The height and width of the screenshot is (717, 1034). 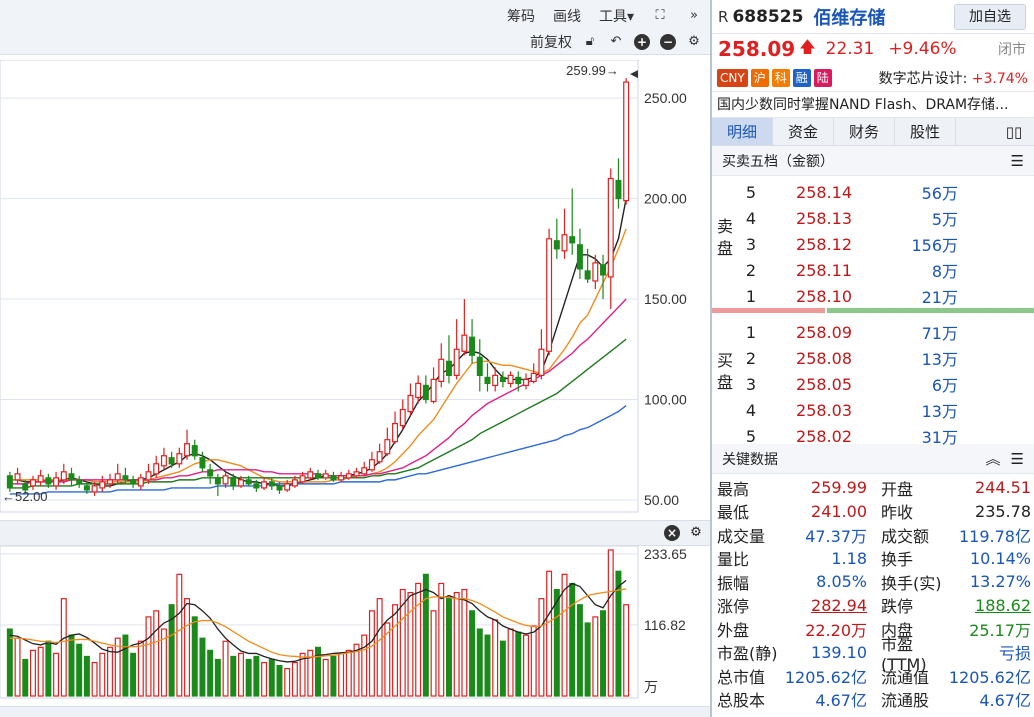 What do you see at coordinates (355, 711) in the screenshot?
I see `bottom-panel-header` at bounding box center [355, 711].